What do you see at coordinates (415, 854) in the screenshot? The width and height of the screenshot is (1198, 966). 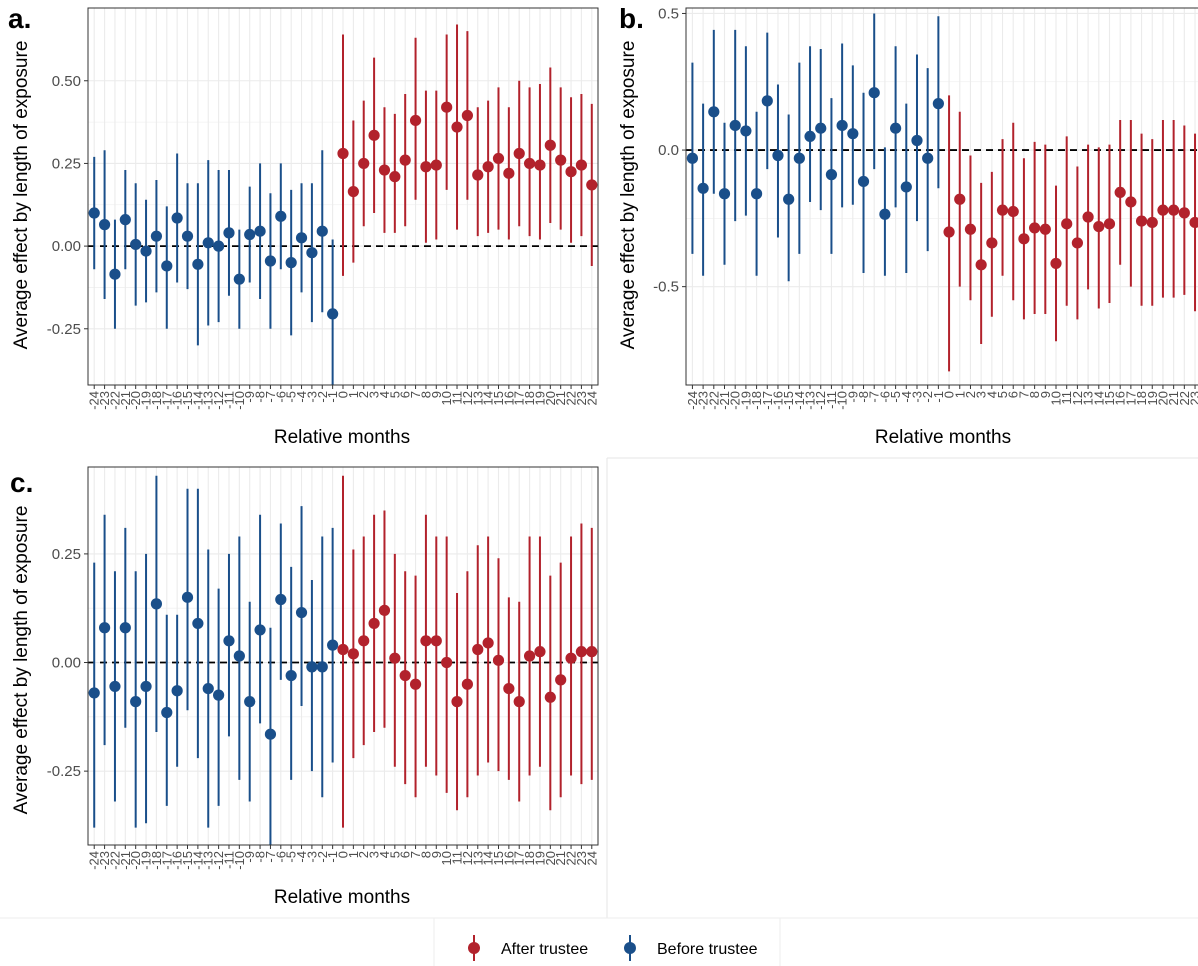 I see `panel-c-x-tick-label: 7` at bounding box center [415, 854].